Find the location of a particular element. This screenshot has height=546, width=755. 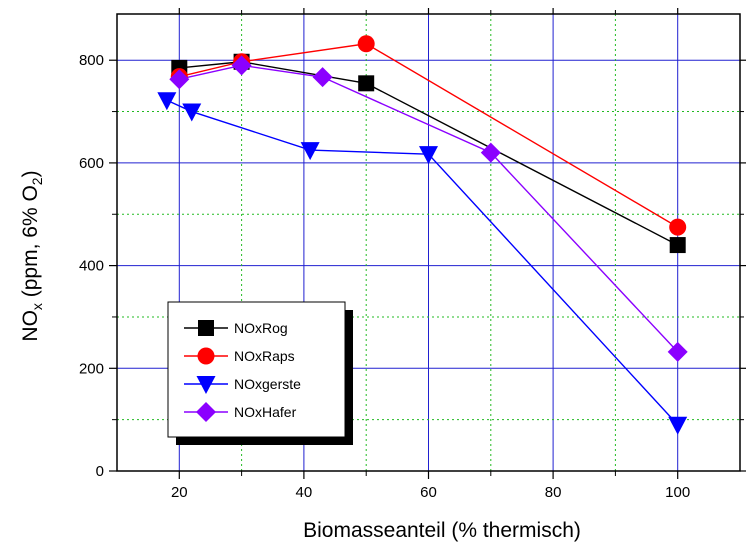

x-tick-label: 60 is located at coordinates (428, 492).